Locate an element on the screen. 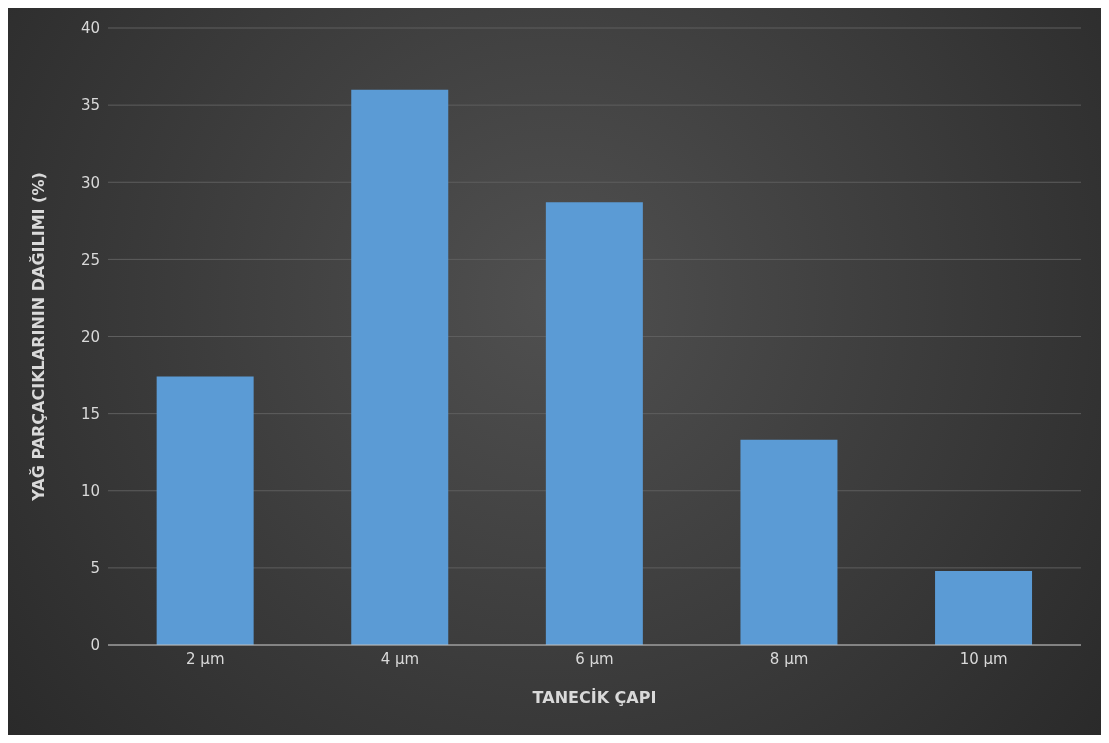  x-tick-label: 10 µm is located at coordinates (983, 658).